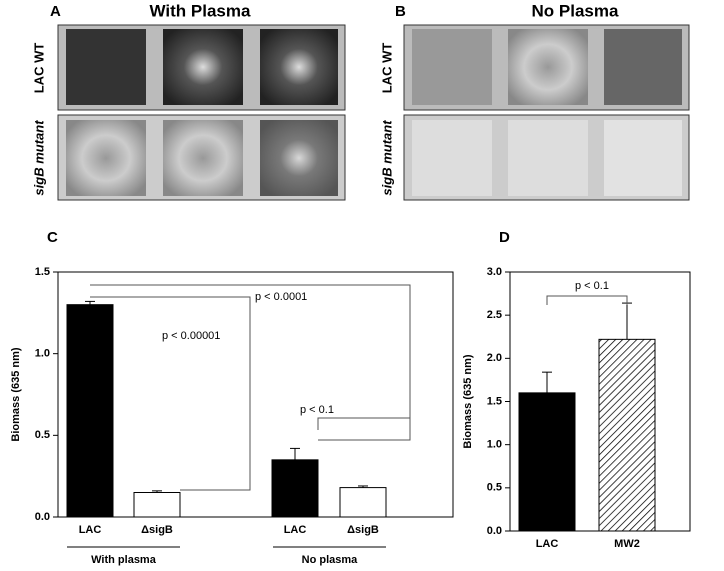 The image size is (724, 571). I want to click on y-tick-label: 2.5, so click(494, 315).